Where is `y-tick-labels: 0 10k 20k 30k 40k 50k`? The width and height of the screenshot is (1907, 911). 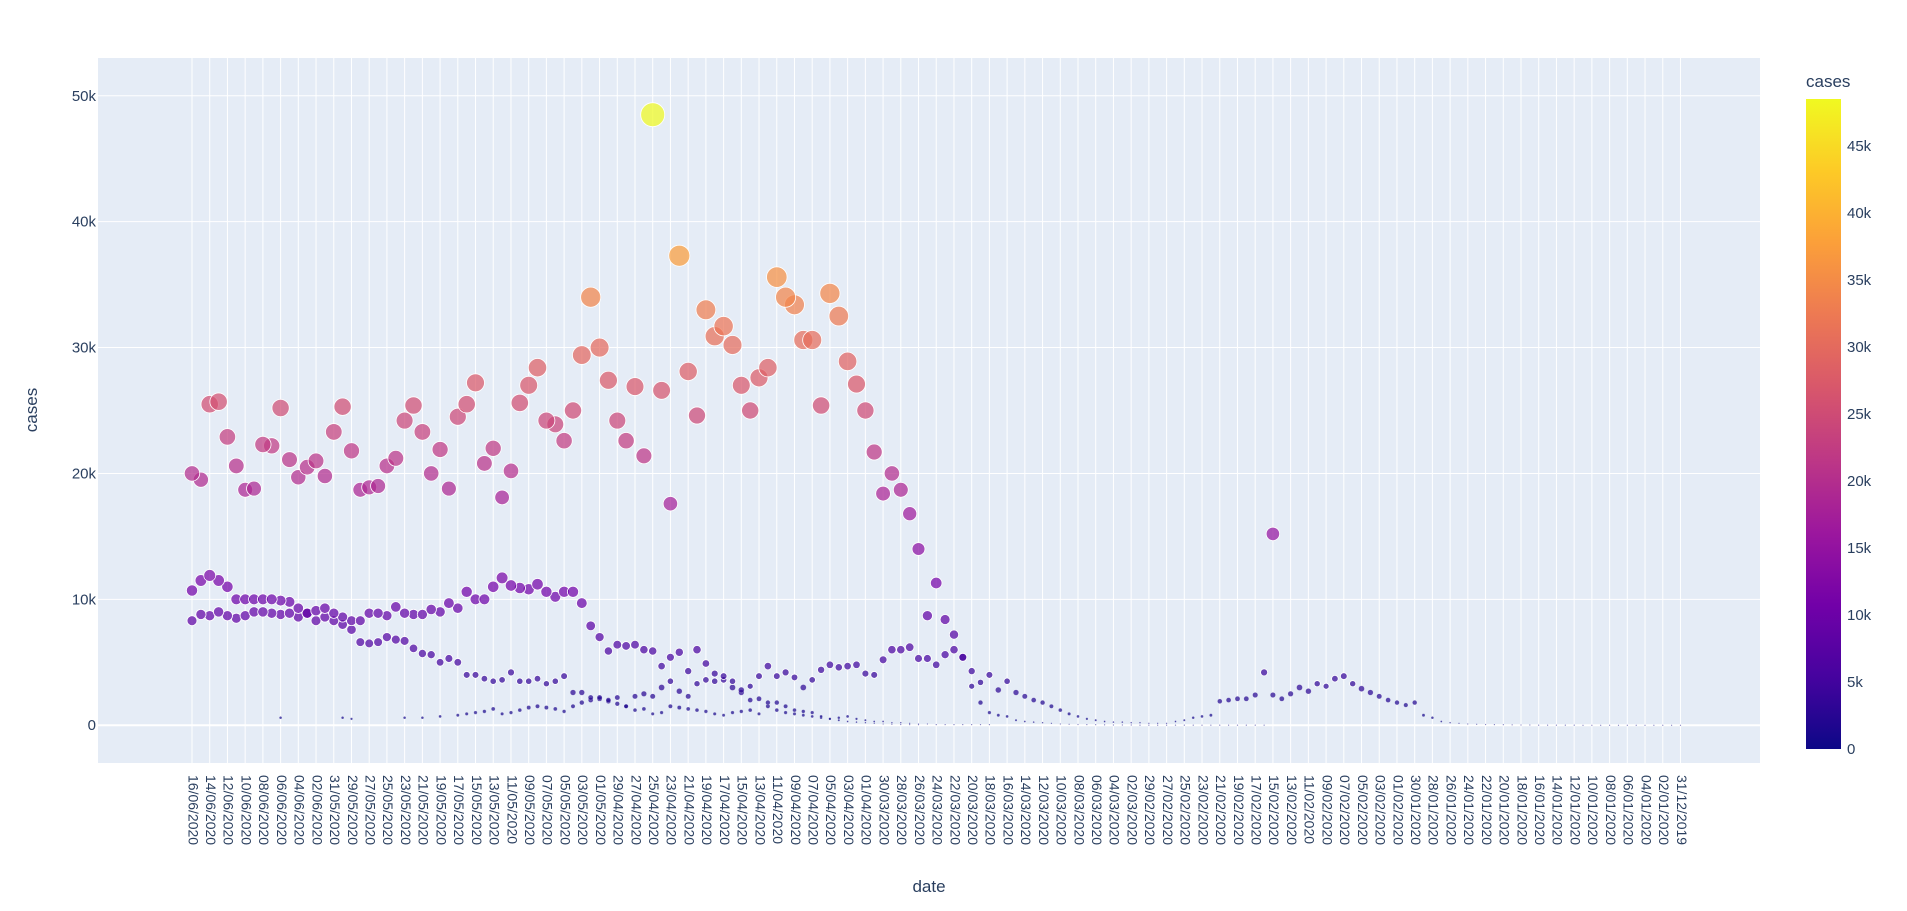
y-tick-labels: 0 10k 20k 30k 40k 50k is located at coordinates (84, 411).